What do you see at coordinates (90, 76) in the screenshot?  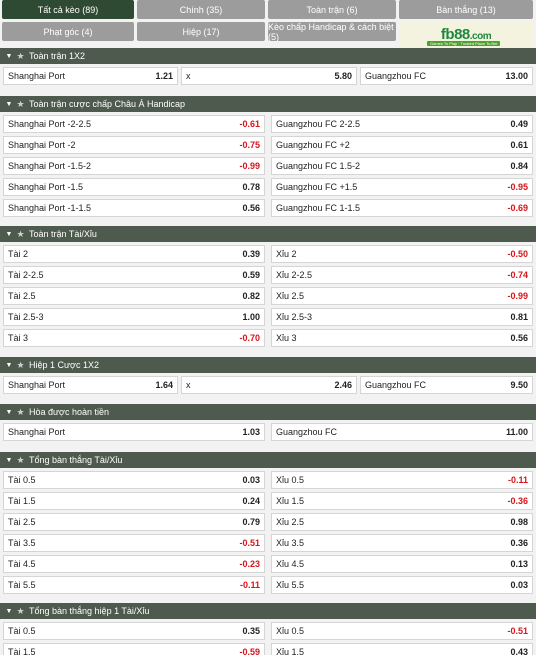 I see `odds-cell: Shanghai Port 1.21` at bounding box center [90, 76].